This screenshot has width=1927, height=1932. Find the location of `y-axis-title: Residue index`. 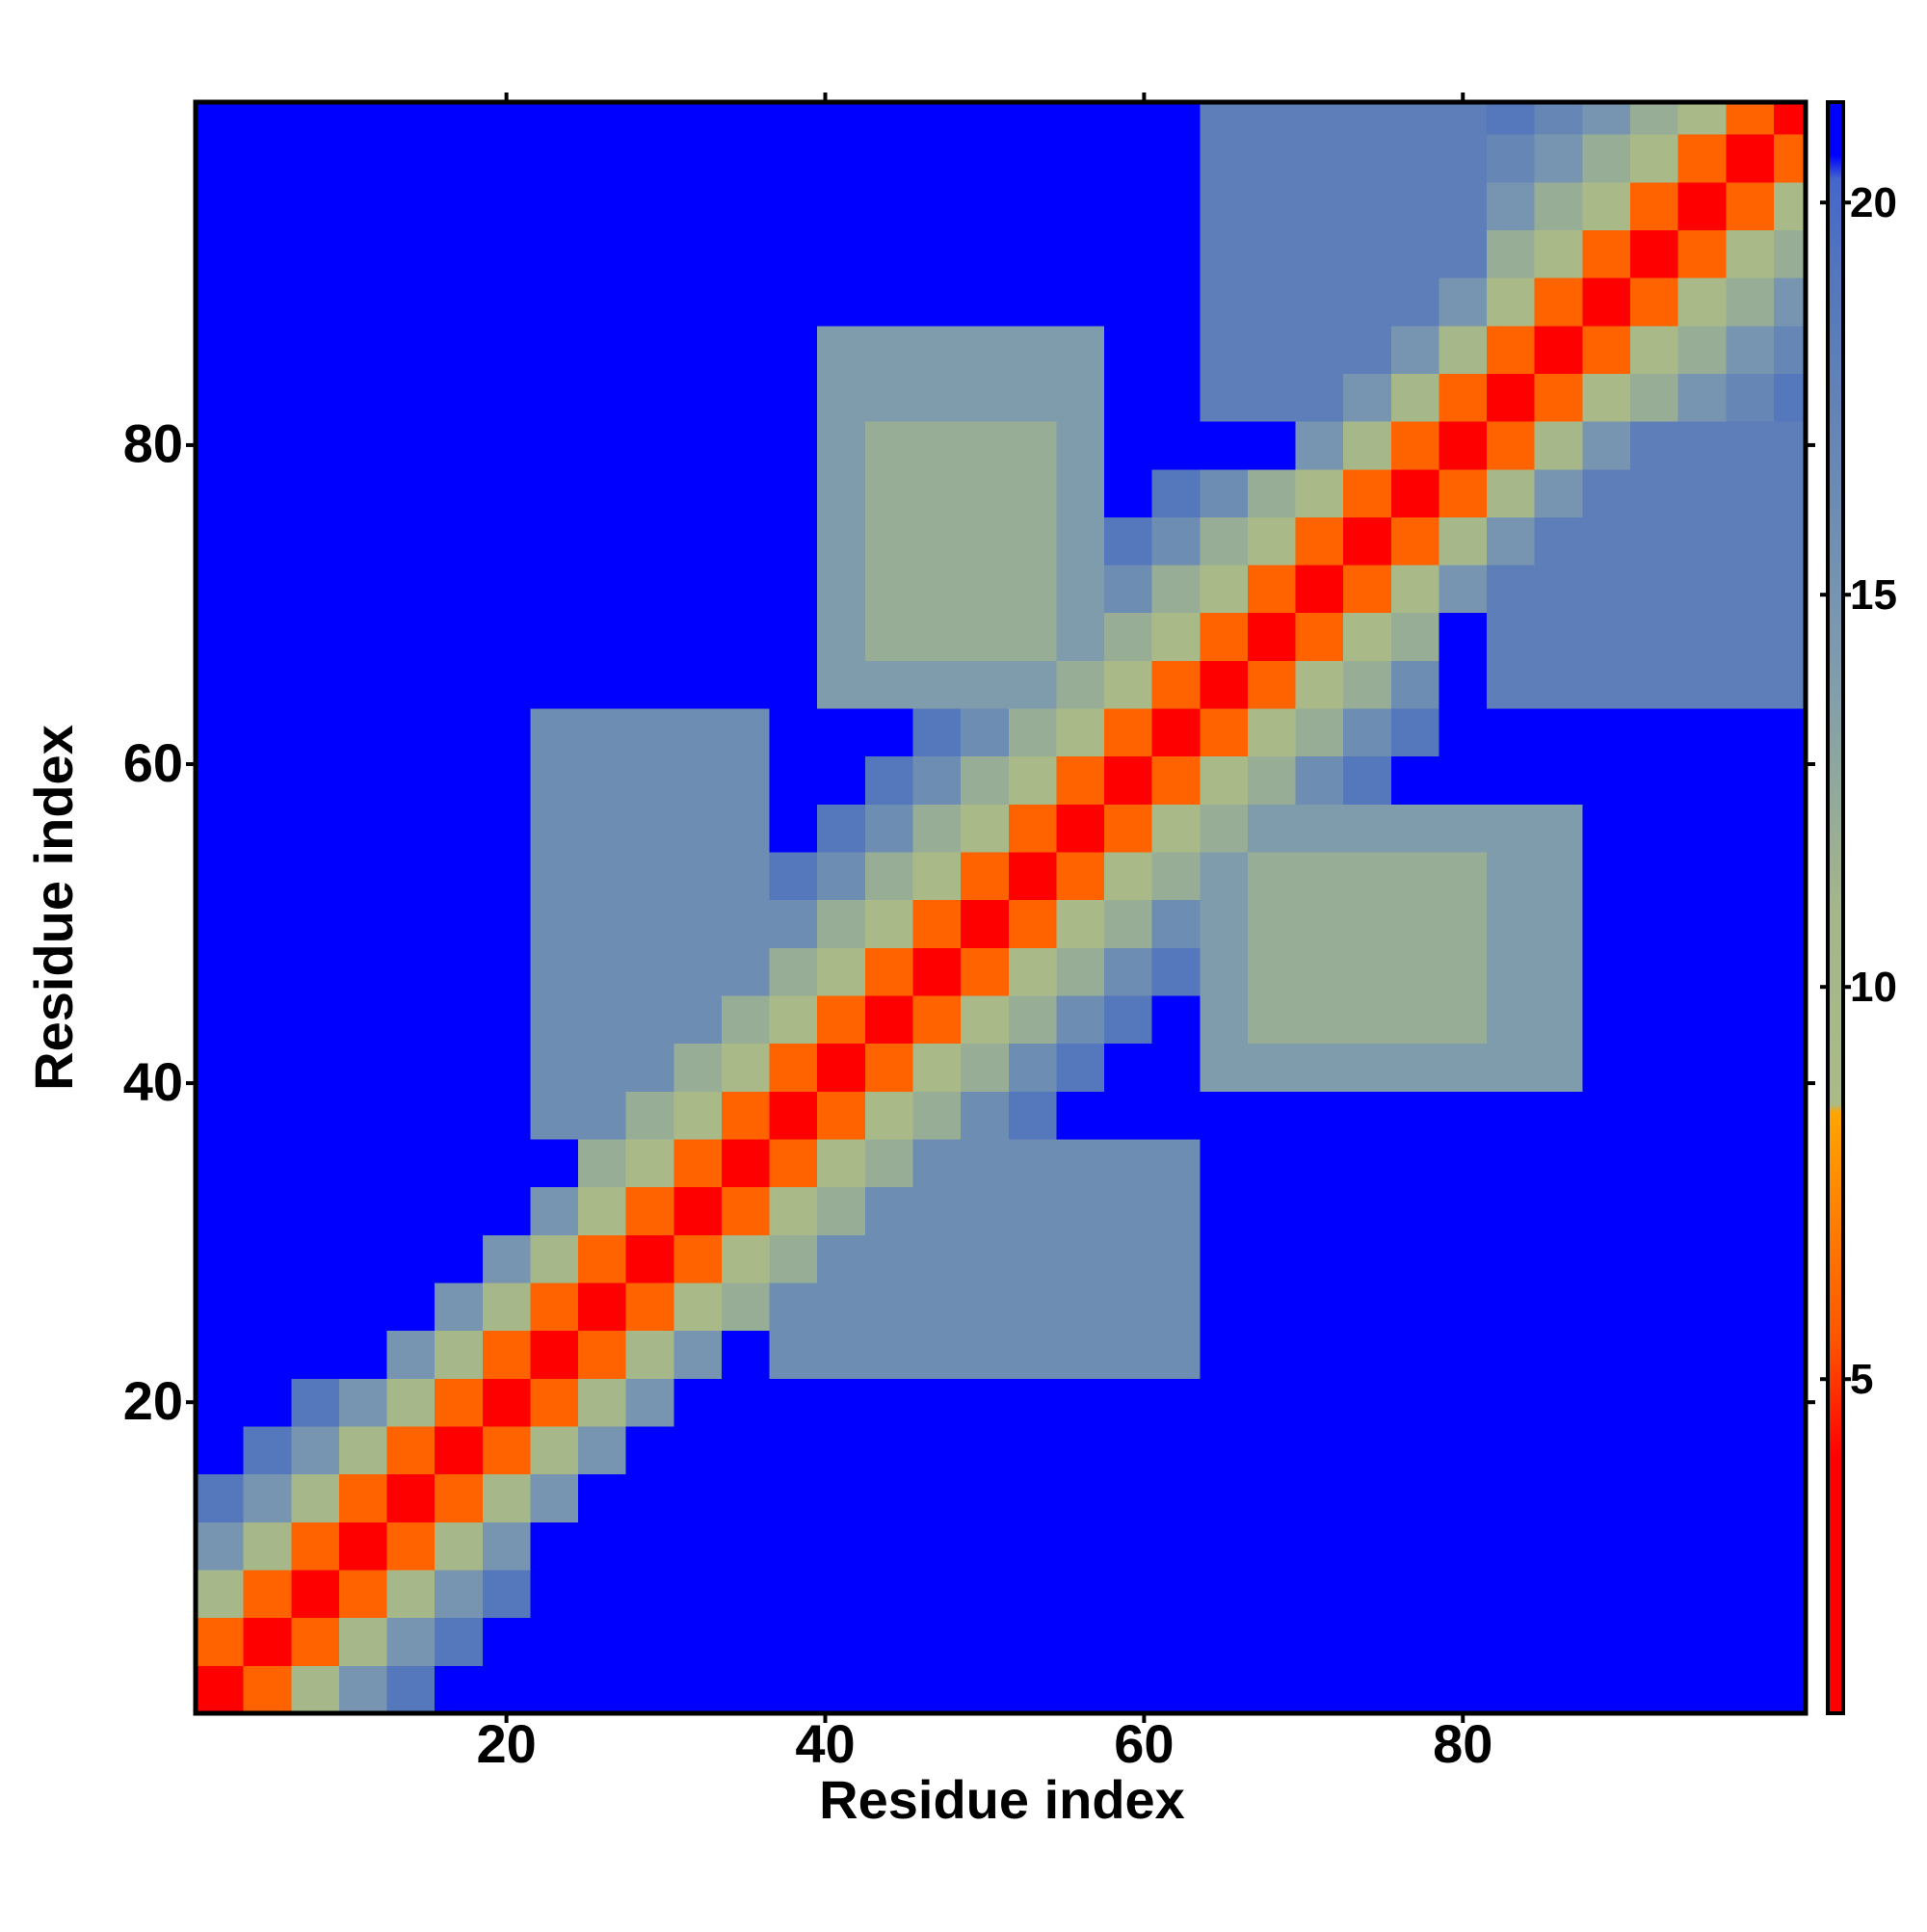

y-axis-title: Residue index is located at coordinates (53, 908).